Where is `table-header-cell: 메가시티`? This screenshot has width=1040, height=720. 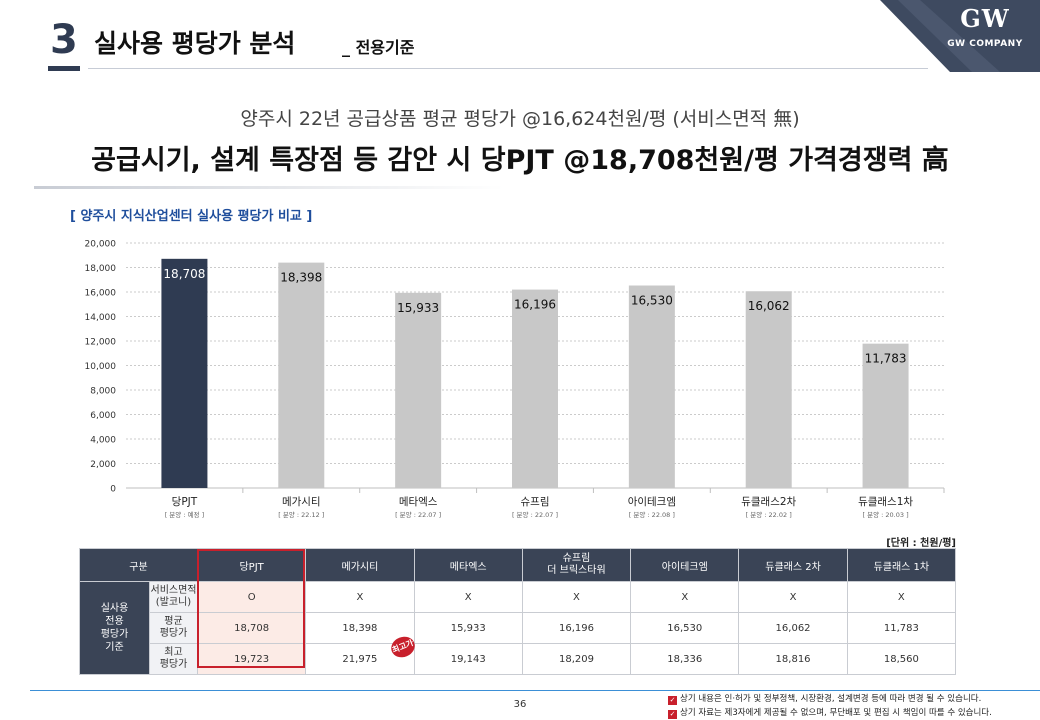
table-header-cell: 메가시티 is located at coordinates (360, 565).